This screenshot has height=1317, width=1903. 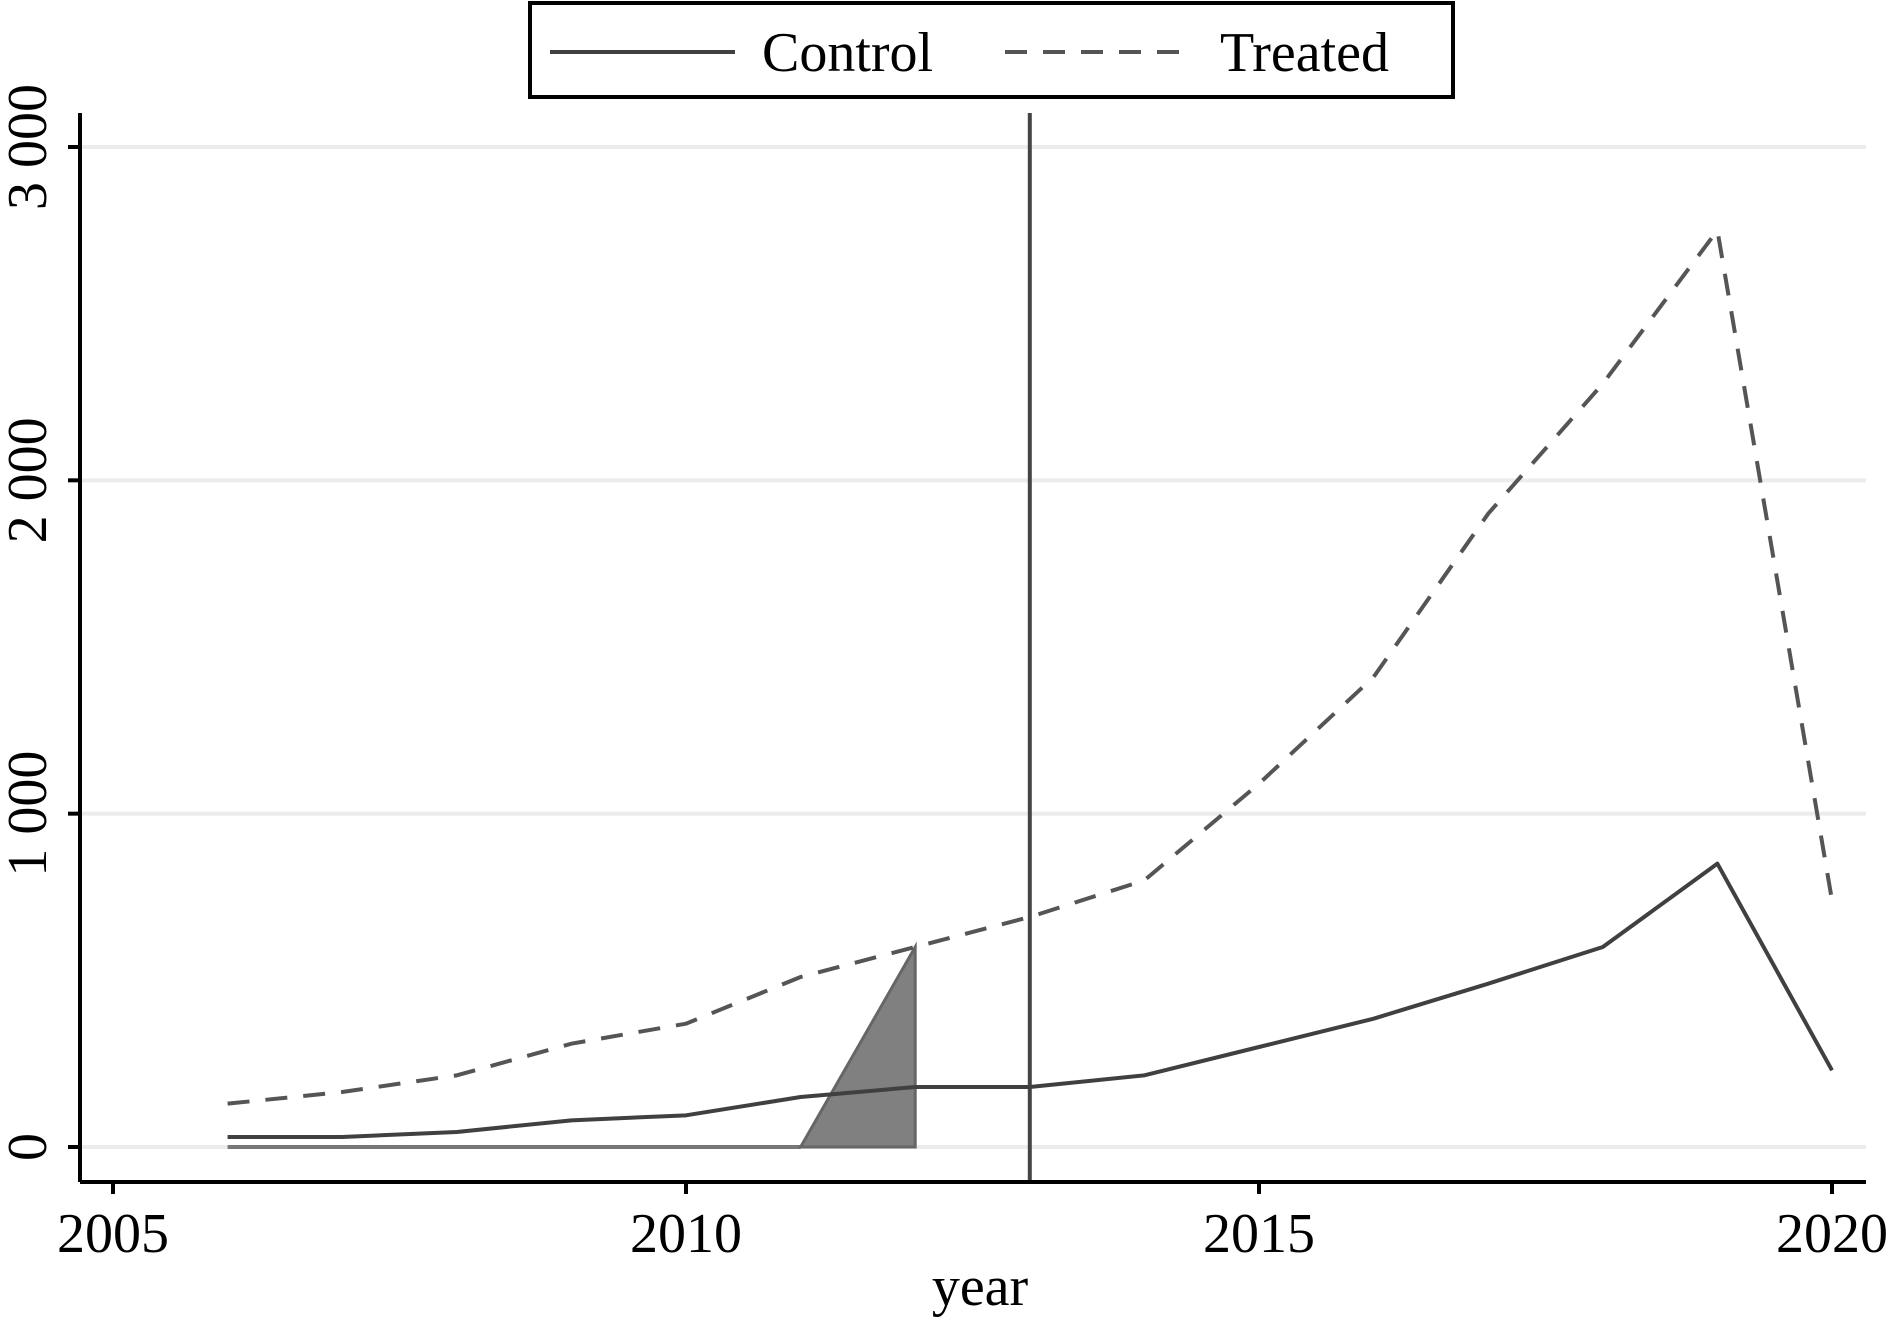 What do you see at coordinates (40, 622) in the screenshot?
I see `y-ticks: 0 1 000 2 000 3 000` at bounding box center [40, 622].